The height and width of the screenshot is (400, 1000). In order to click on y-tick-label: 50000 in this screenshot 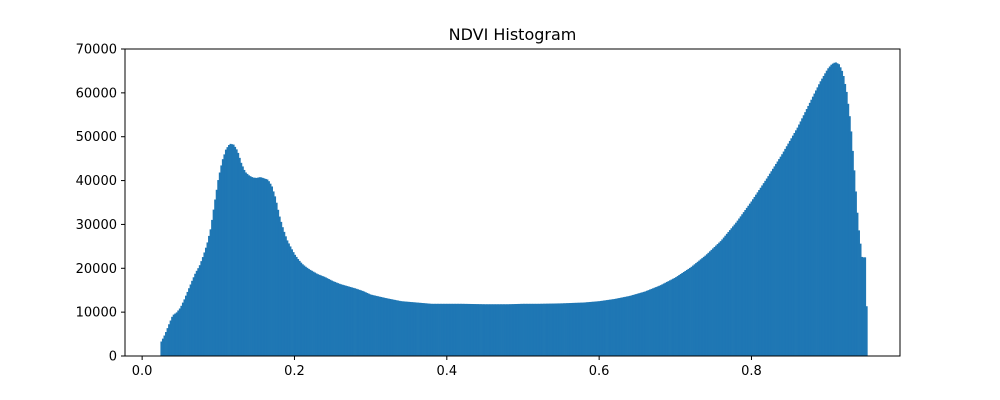, I will do `click(96, 137)`.